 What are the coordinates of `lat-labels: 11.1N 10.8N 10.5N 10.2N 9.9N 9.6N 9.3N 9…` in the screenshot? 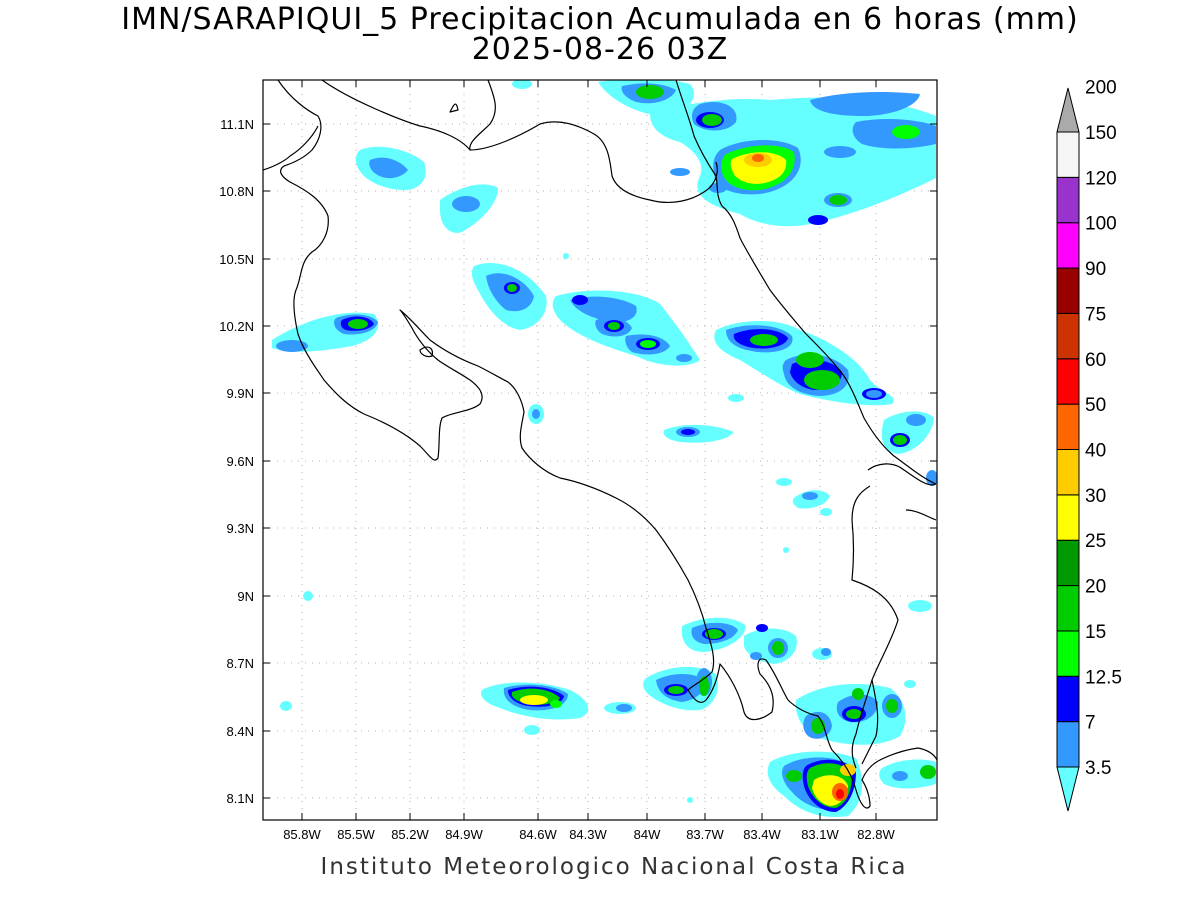 It's located at (236, 461).